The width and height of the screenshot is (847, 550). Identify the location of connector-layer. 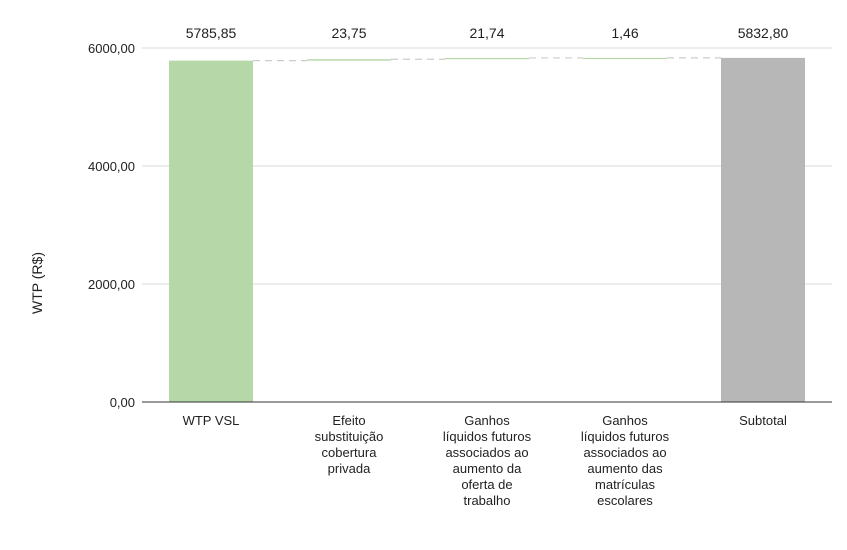
(487, 59).